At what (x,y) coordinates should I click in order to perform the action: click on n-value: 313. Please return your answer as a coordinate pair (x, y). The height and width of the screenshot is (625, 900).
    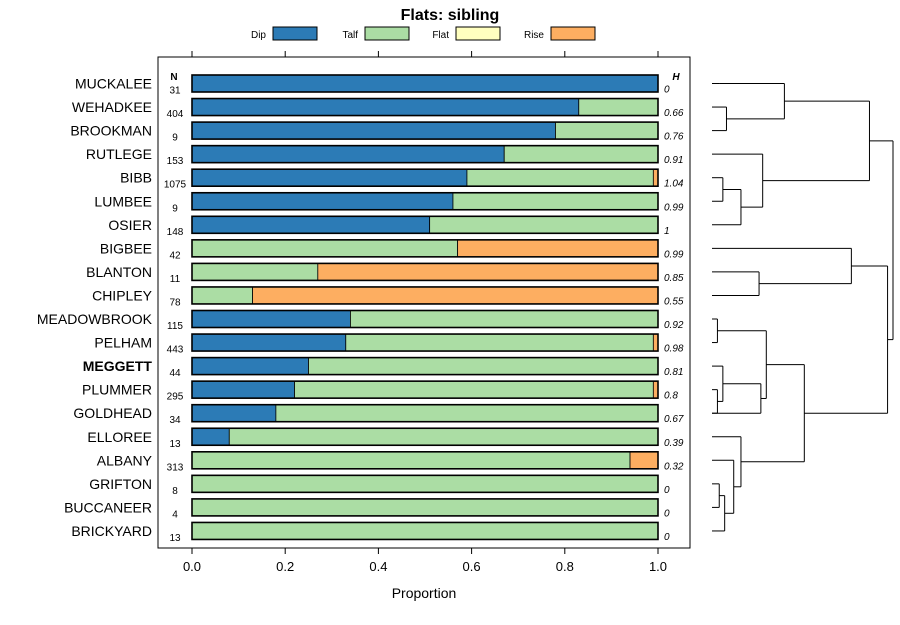
    Looking at the image, I should click on (175, 467).